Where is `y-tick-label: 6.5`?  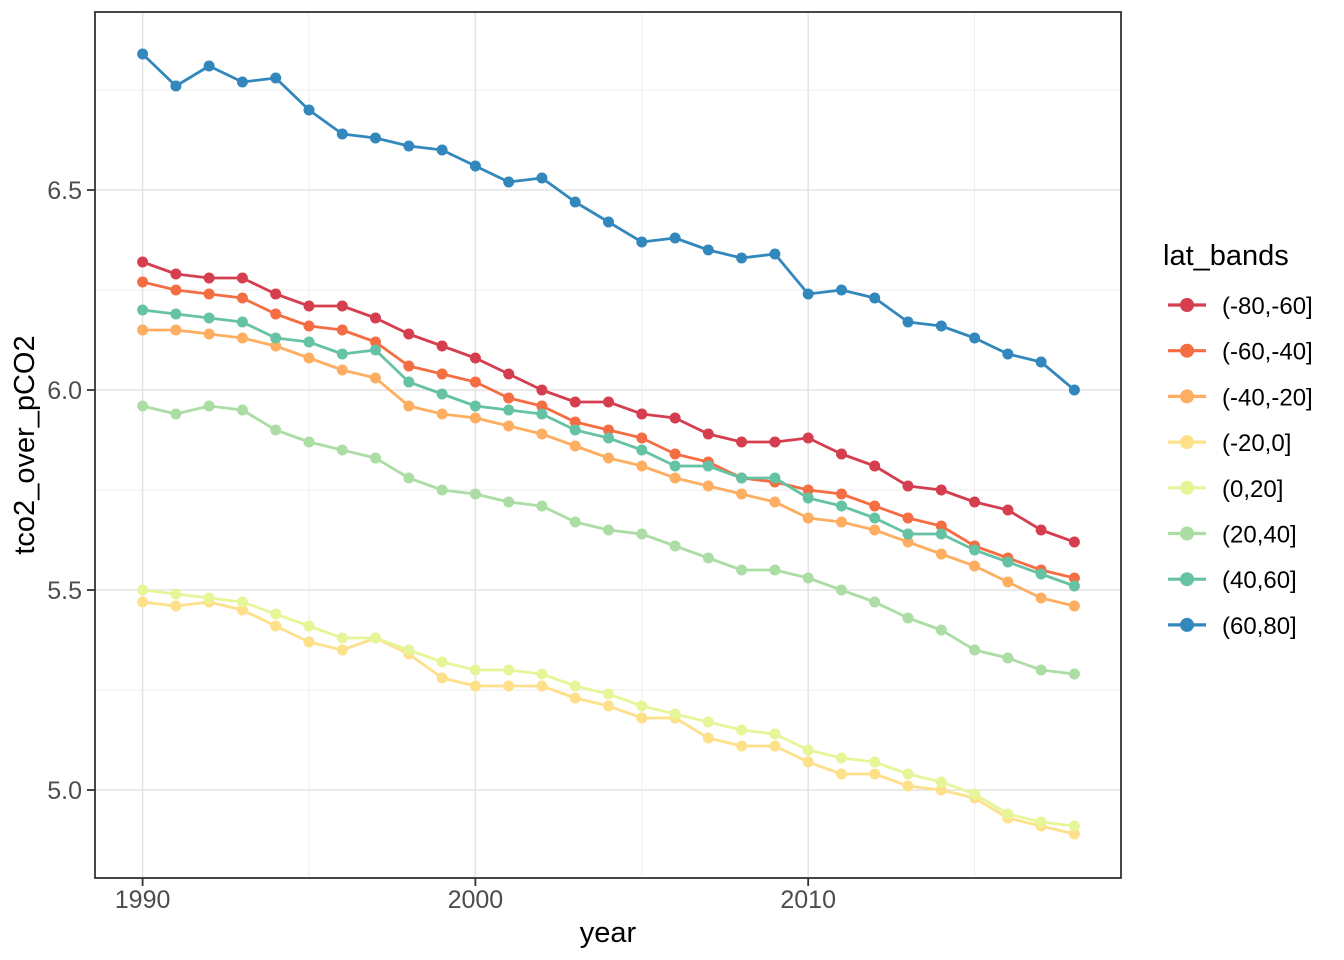 y-tick-label: 6.5 is located at coordinates (64, 191).